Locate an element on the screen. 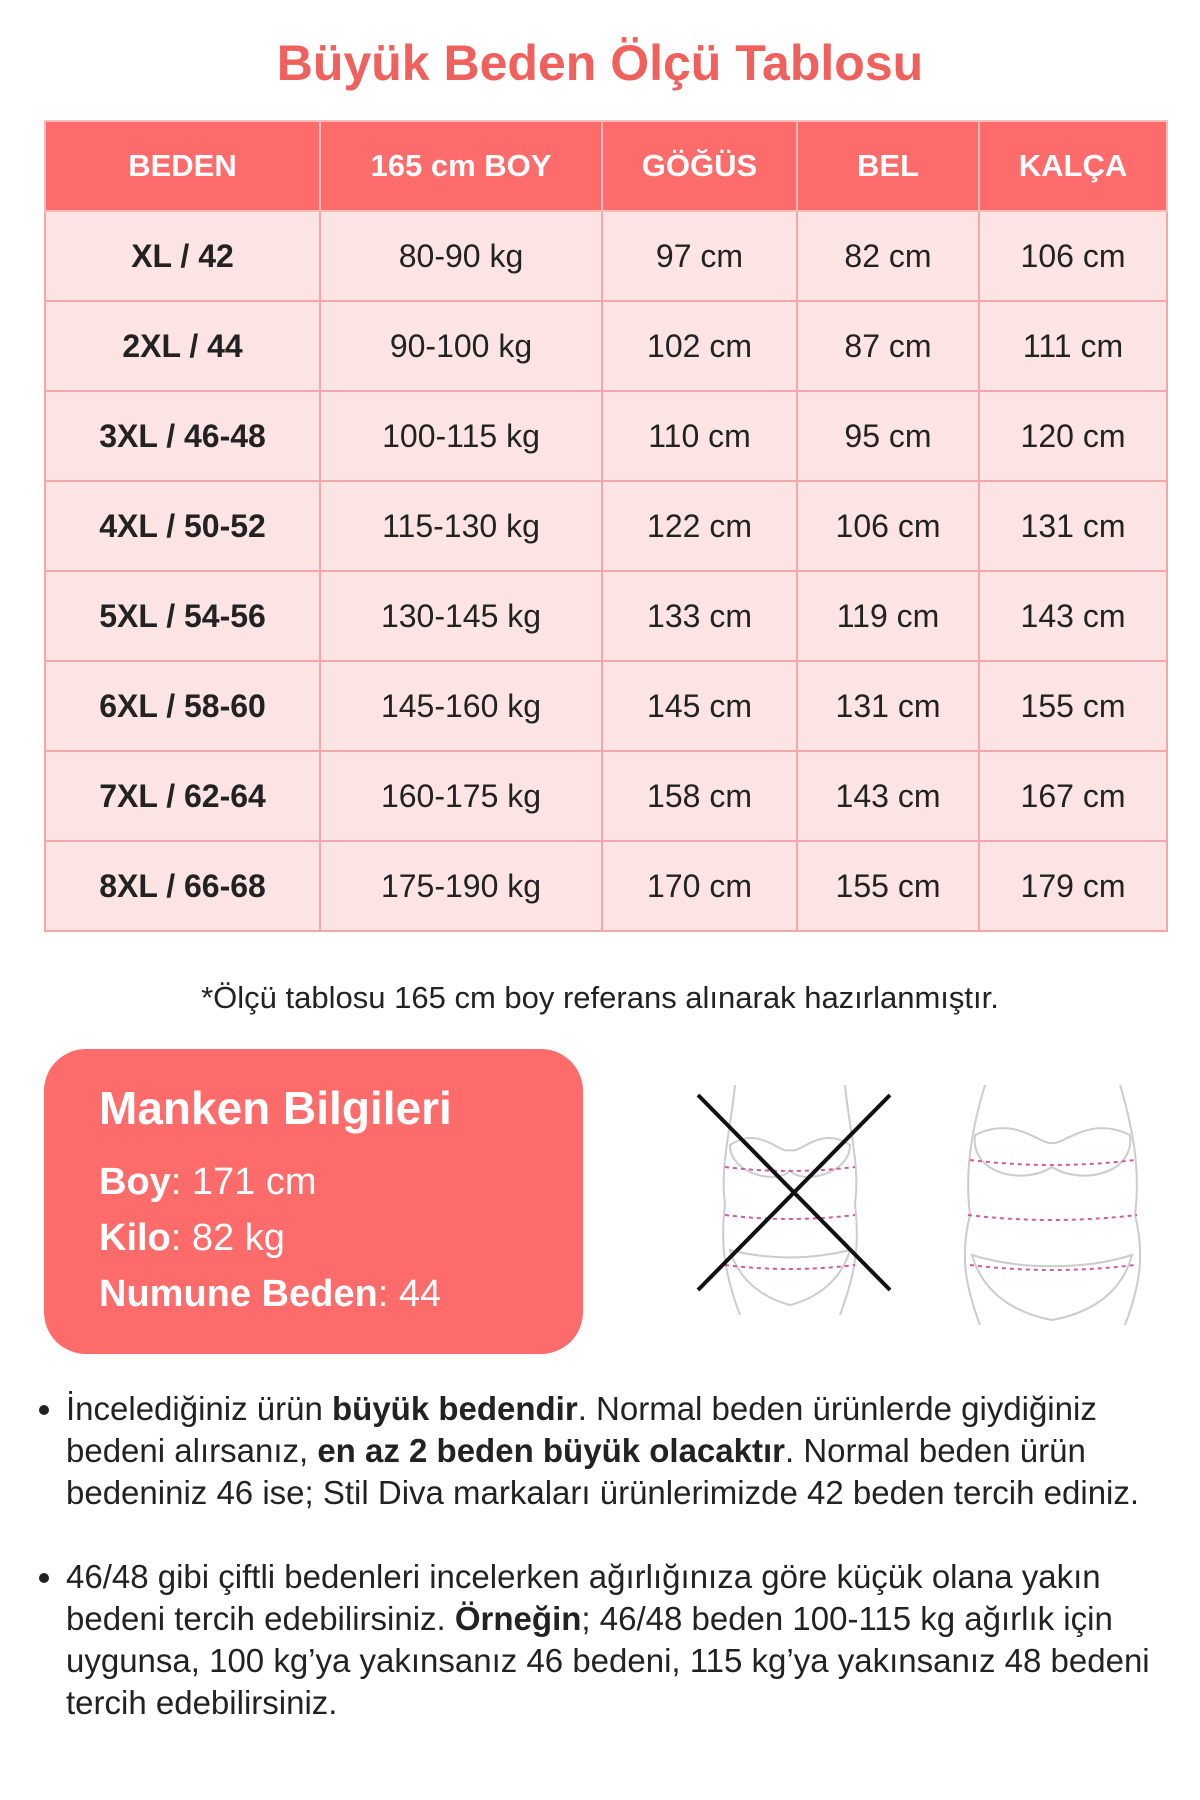  table-cell: 7XL / 62-64 is located at coordinates (182, 796).